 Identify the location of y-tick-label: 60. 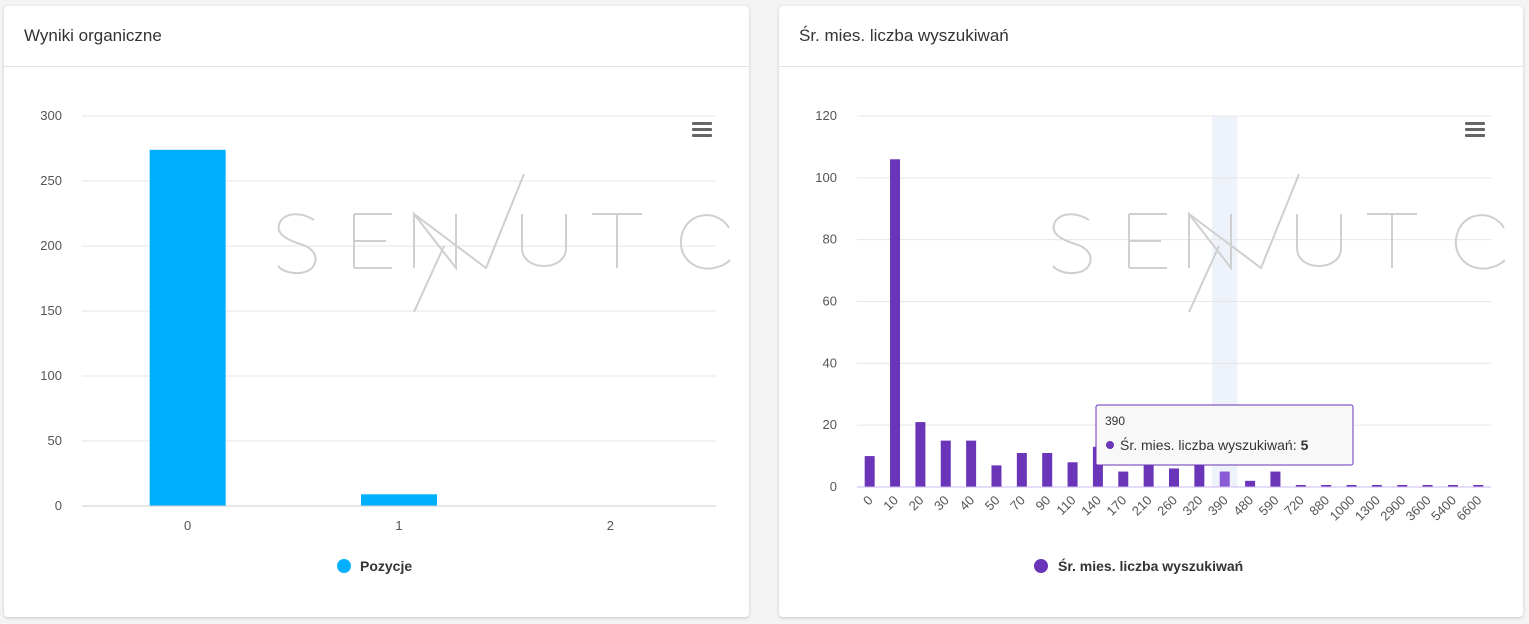
(830, 301).